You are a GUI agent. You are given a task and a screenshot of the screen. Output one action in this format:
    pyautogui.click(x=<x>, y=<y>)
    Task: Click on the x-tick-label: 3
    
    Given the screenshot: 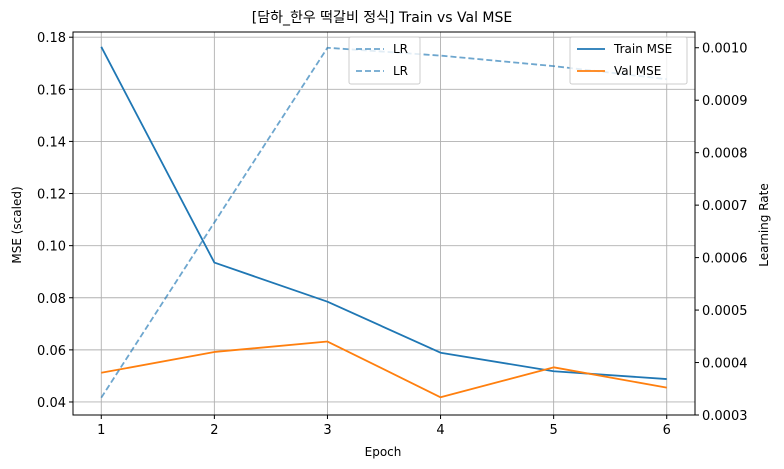 What is the action you would take?
    pyautogui.click(x=327, y=430)
    